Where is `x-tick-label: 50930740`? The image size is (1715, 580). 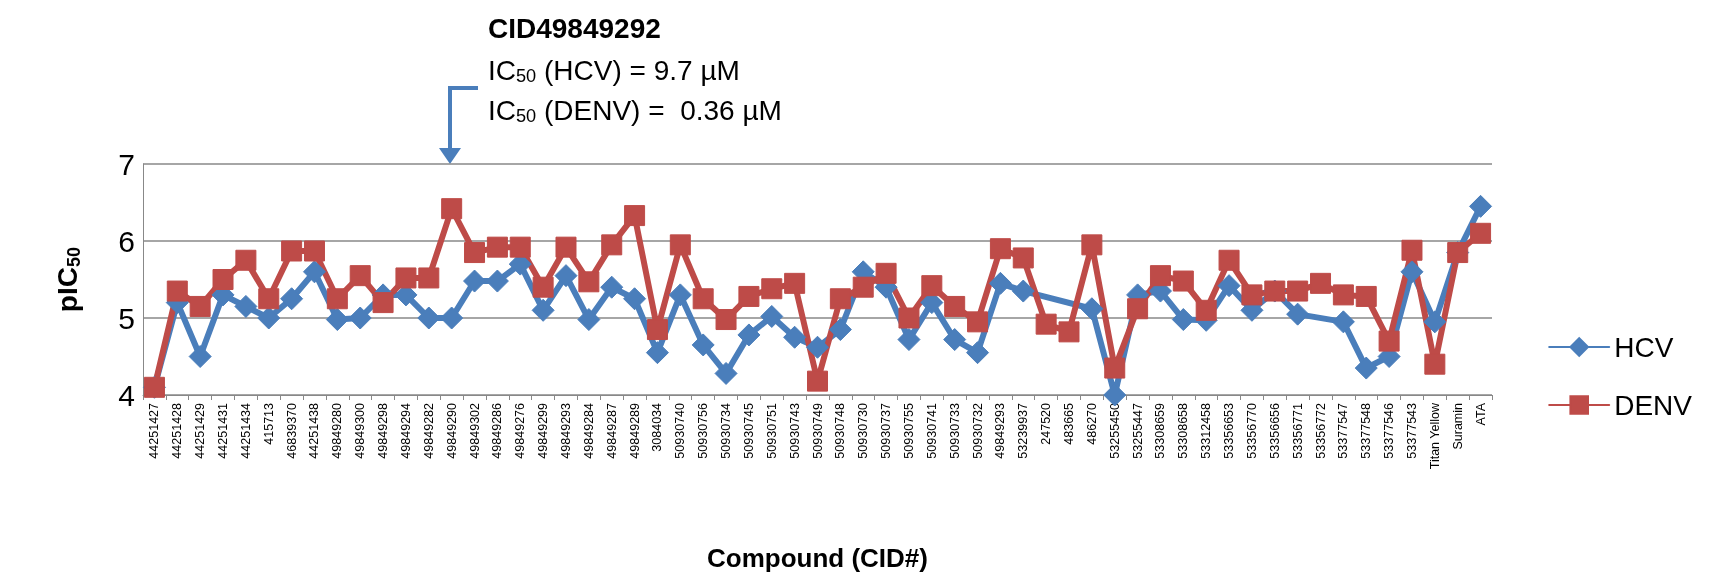 x-tick-label: 50930740 is located at coordinates (680, 430).